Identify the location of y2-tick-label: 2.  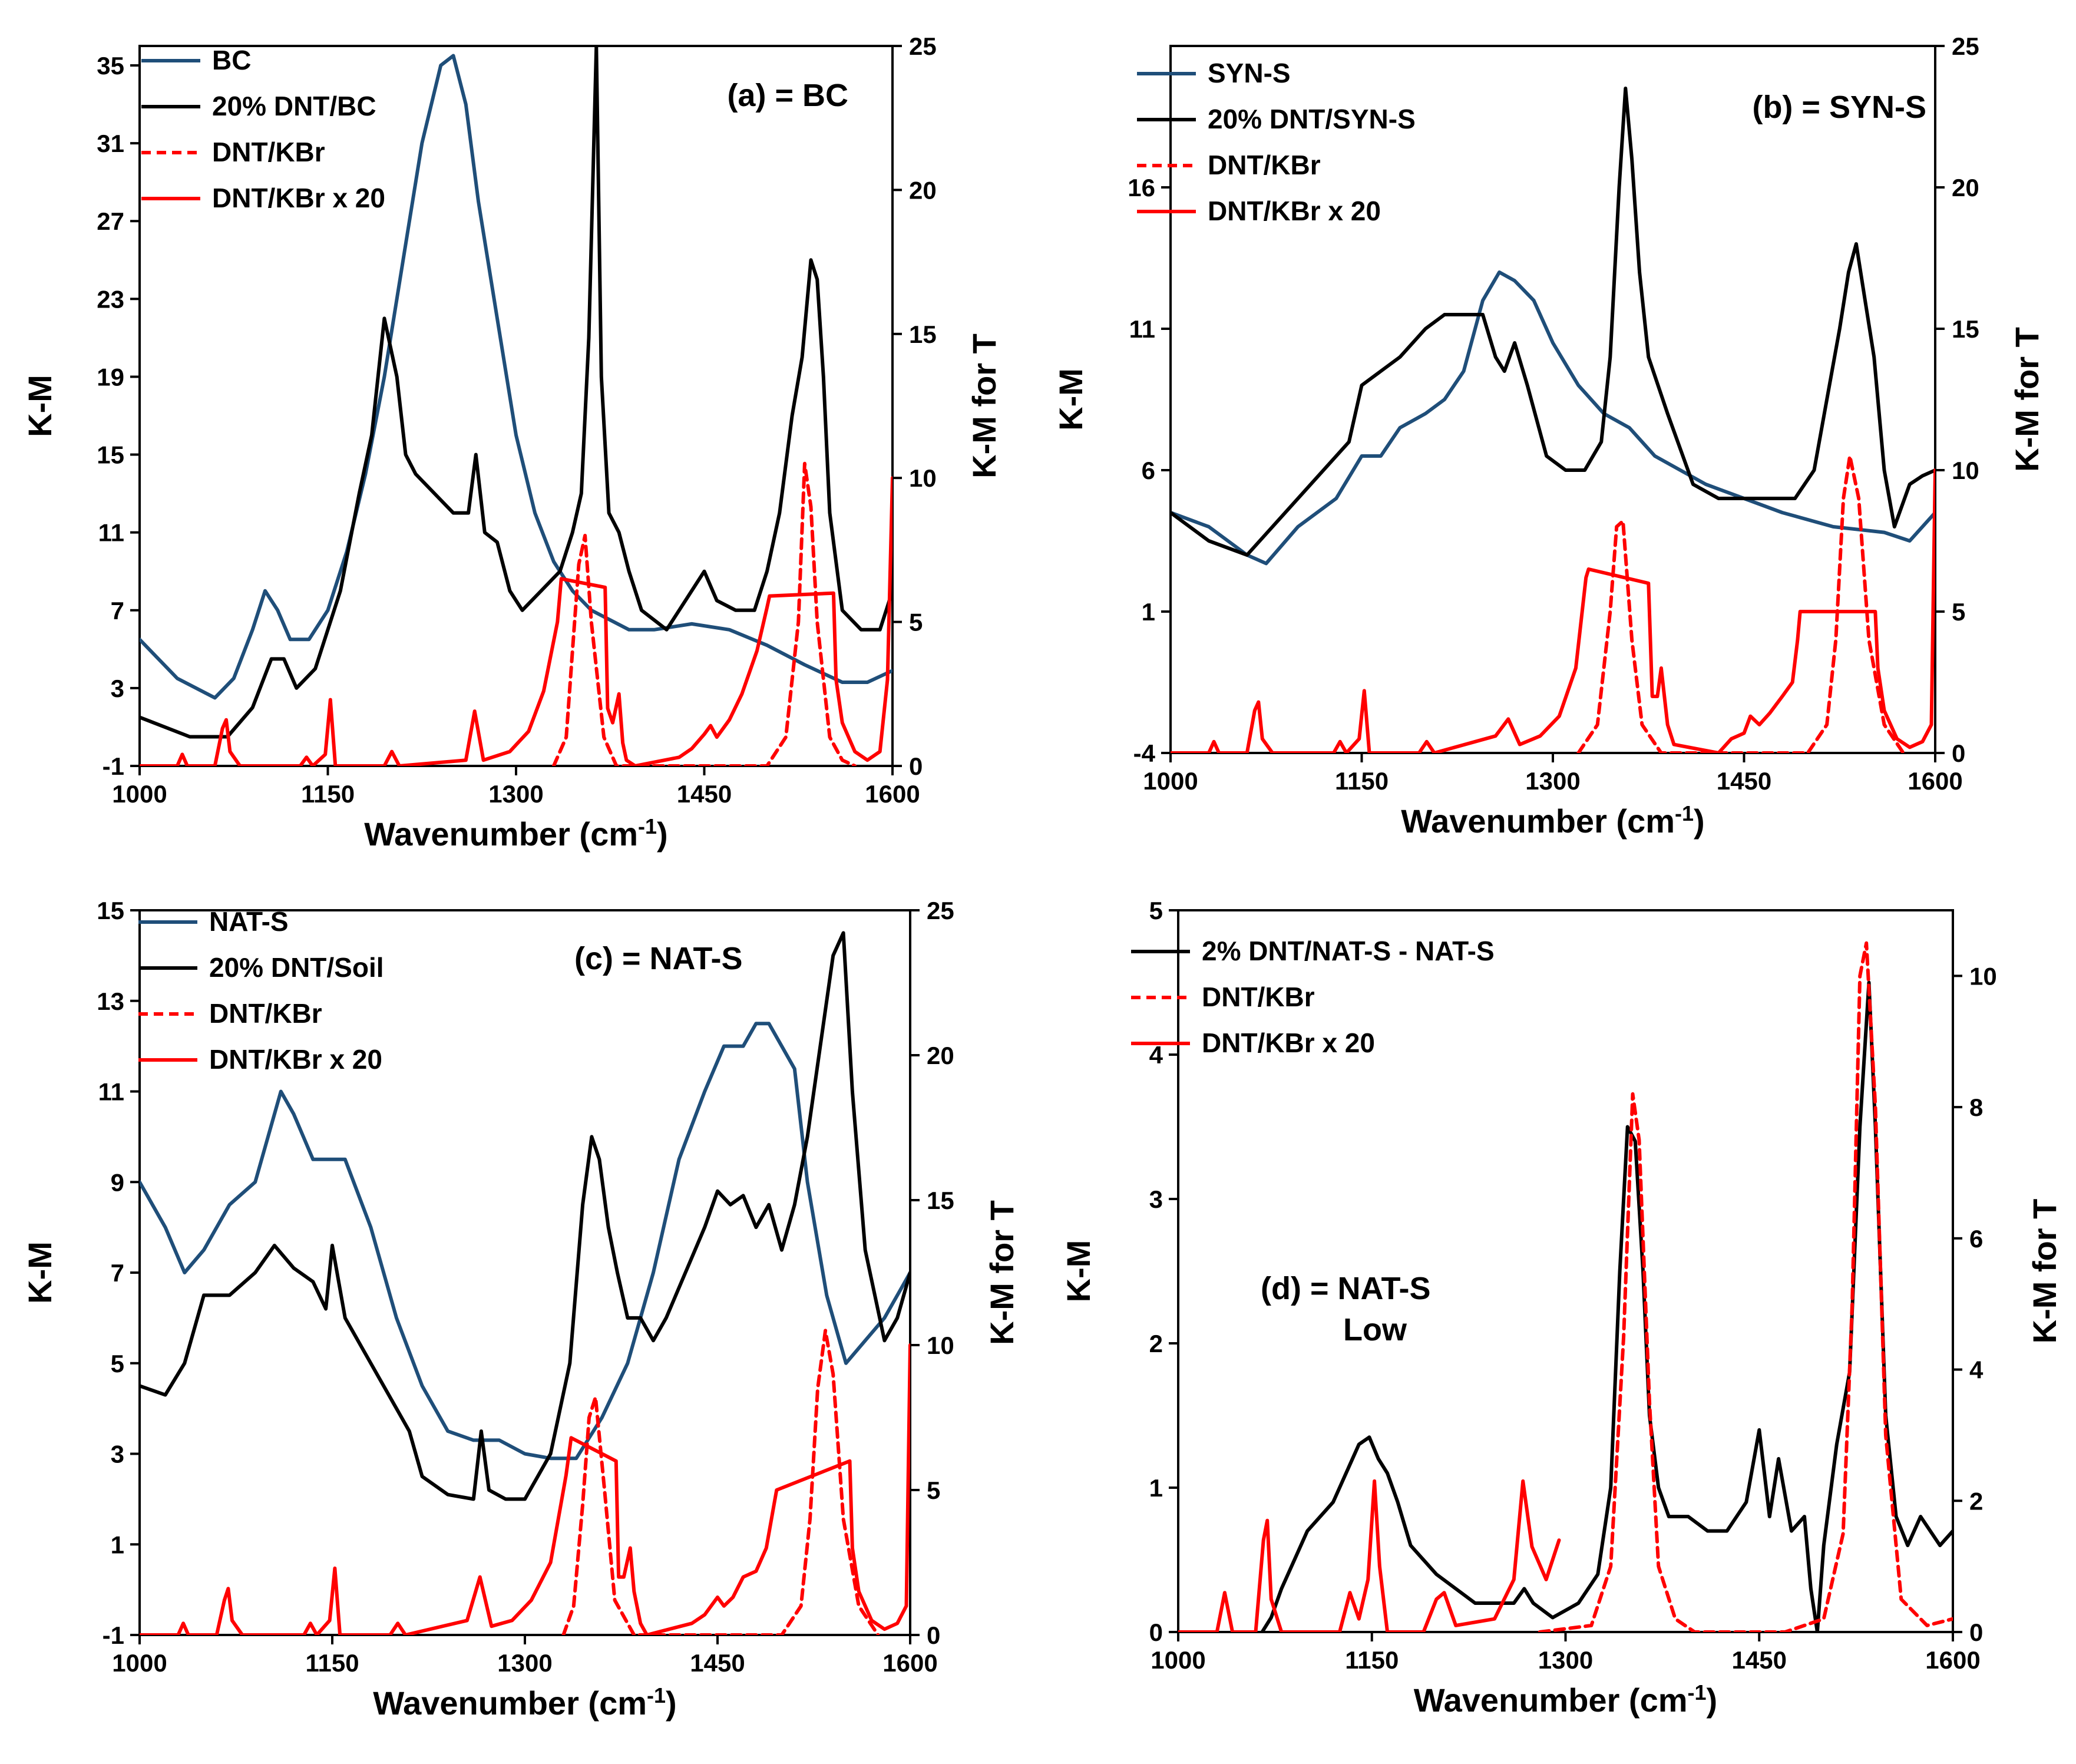
(1976, 1501).